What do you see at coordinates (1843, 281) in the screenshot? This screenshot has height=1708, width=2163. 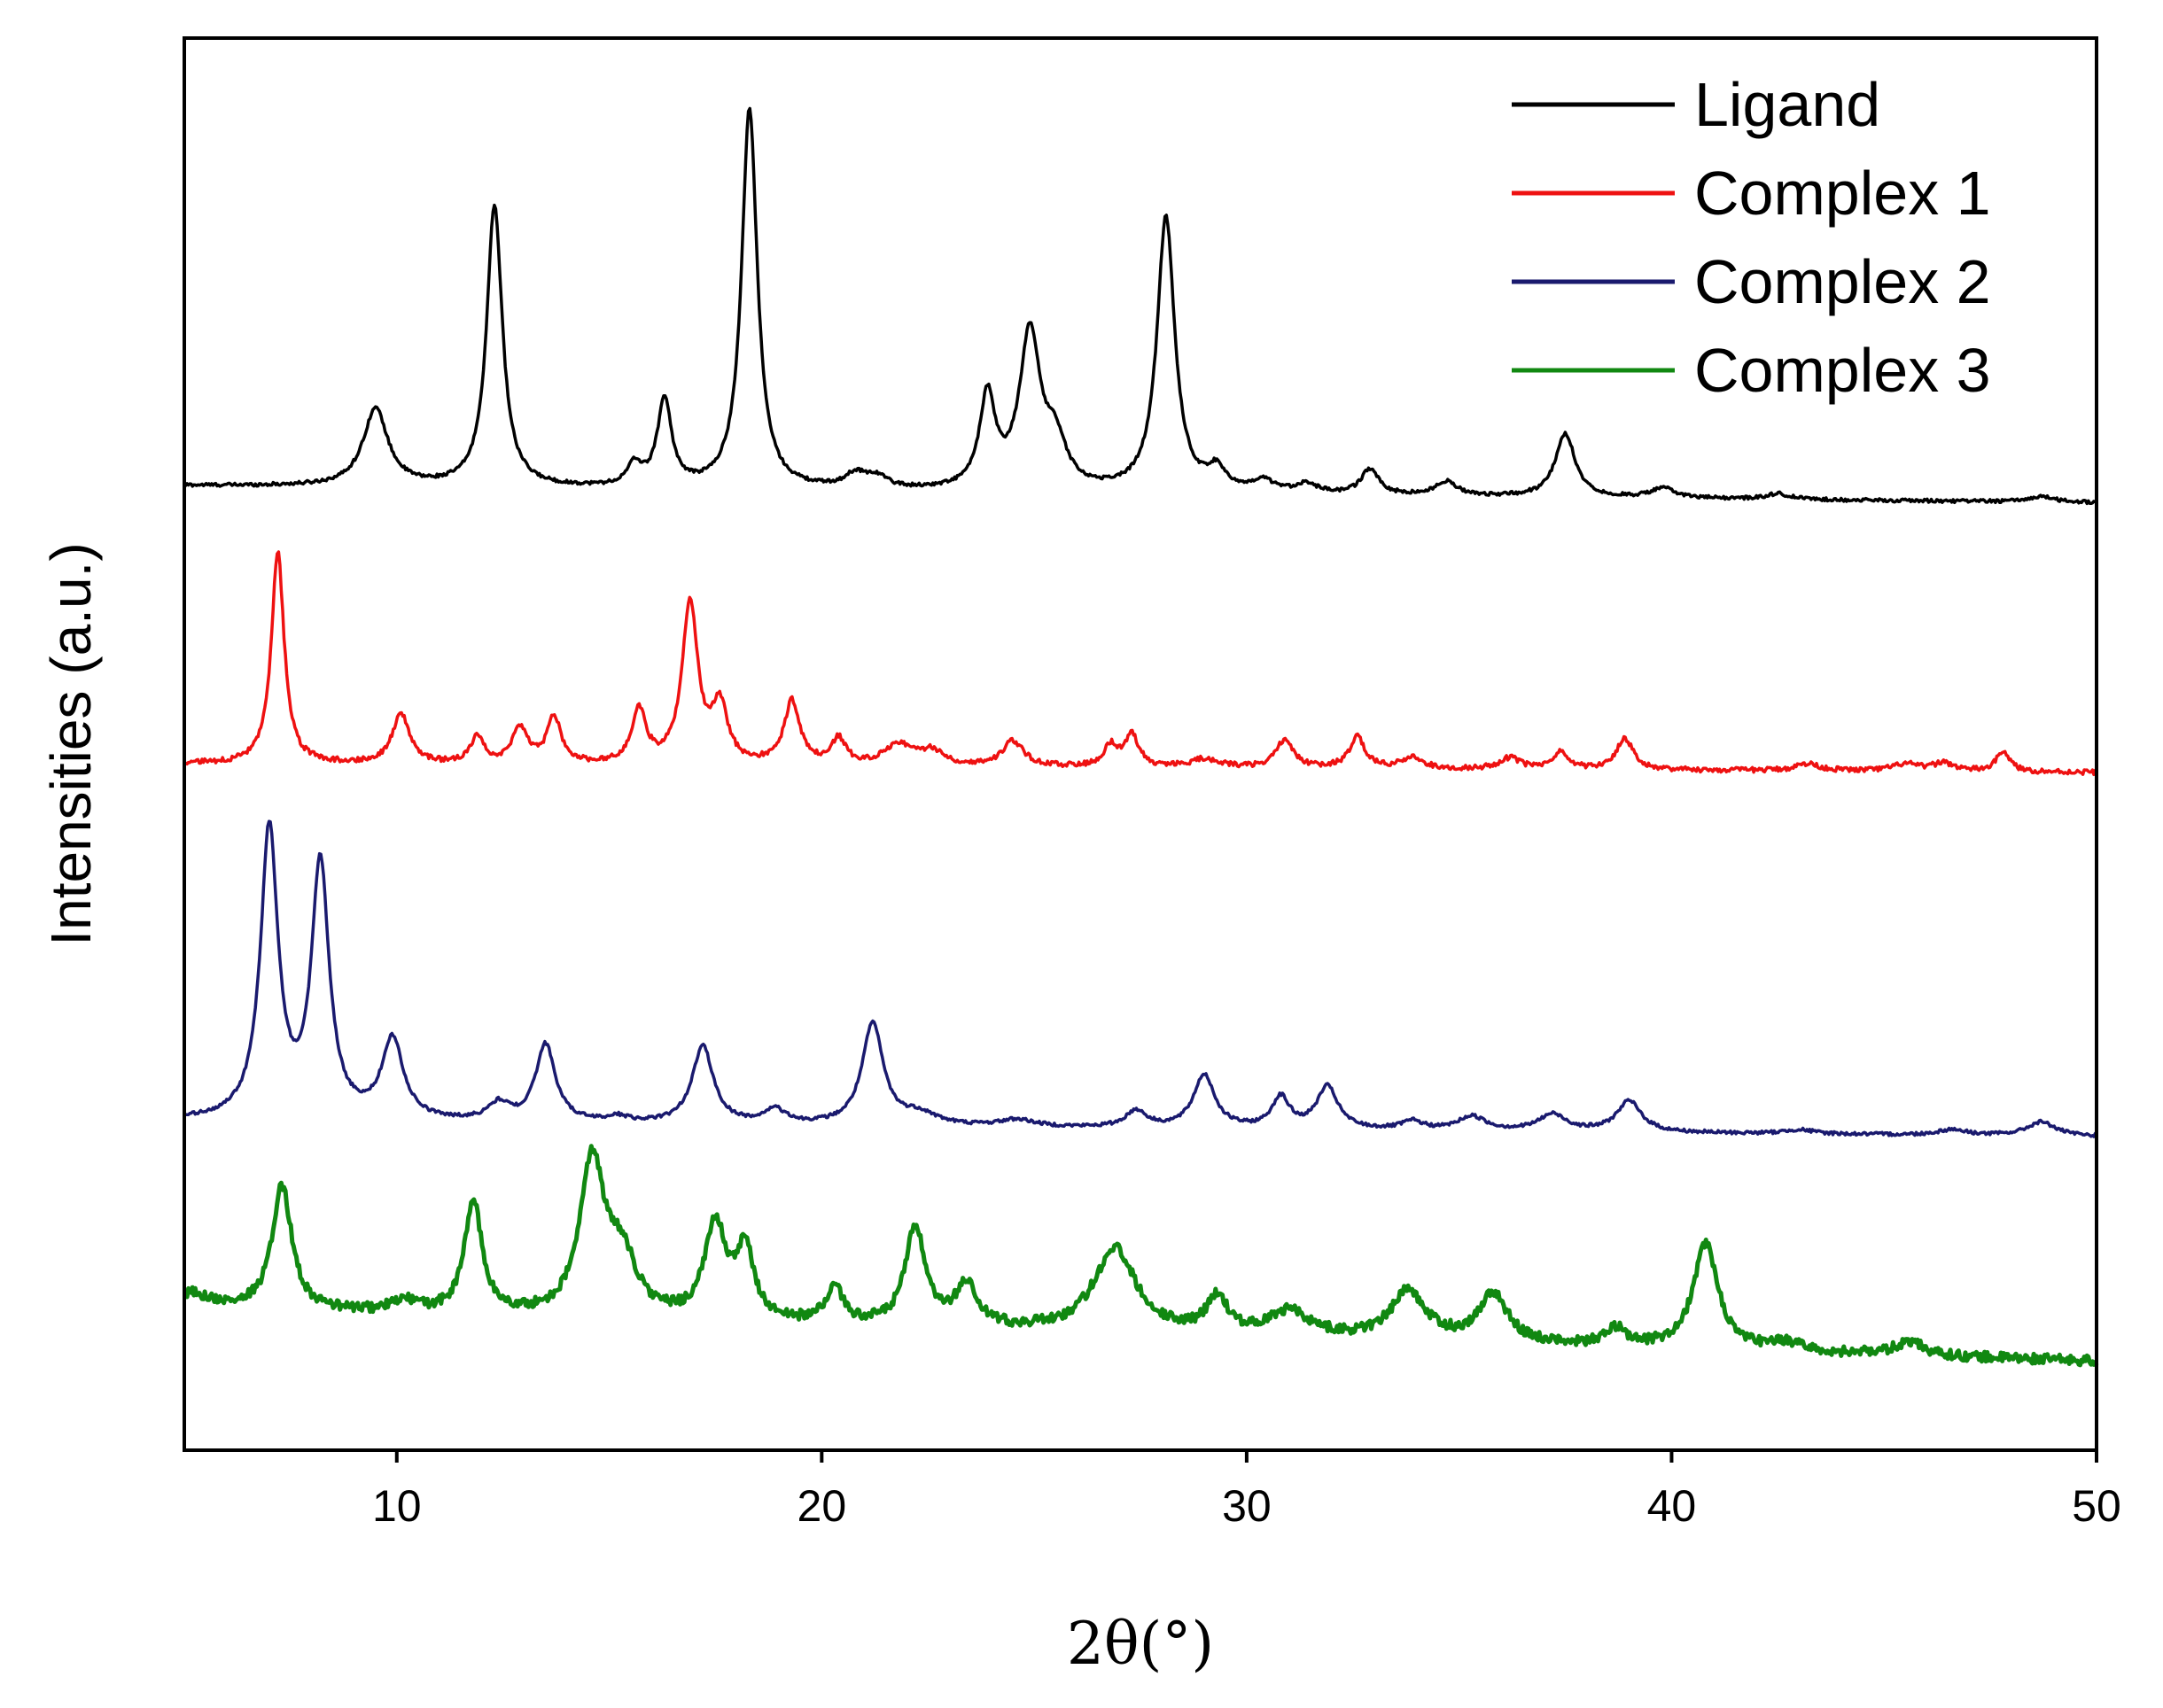 I see `legend-label: Complex 2` at bounding box center [1843, 281].